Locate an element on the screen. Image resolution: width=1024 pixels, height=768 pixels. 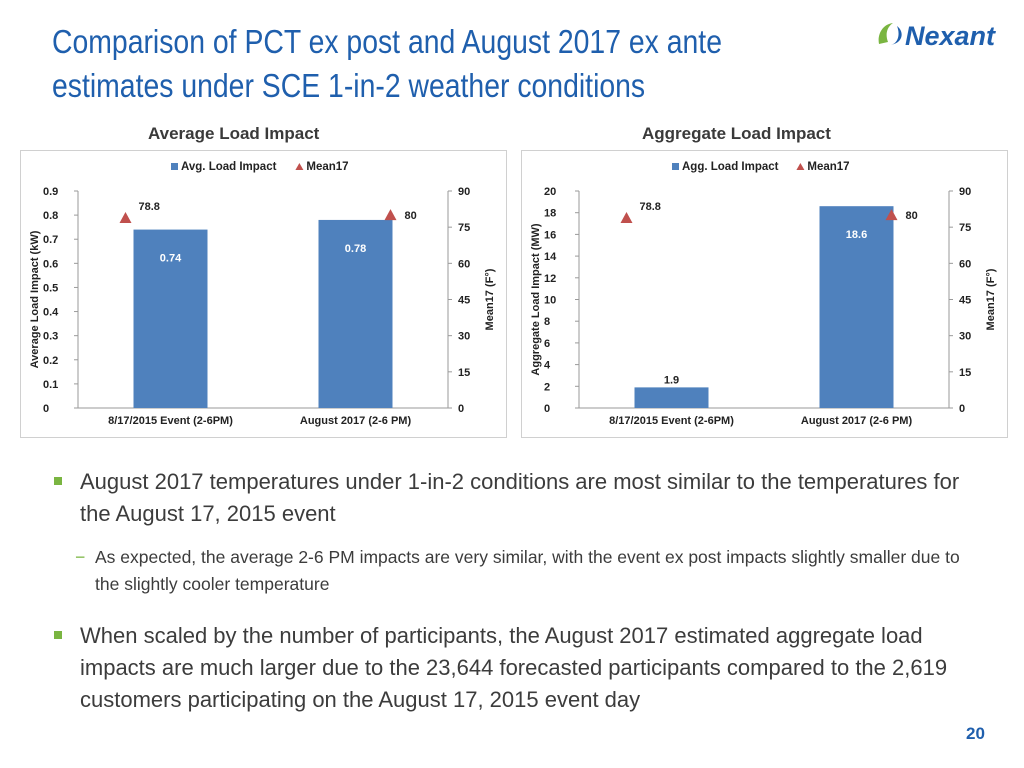
y-tick-label: 12 is located at coordinates (550, 279).